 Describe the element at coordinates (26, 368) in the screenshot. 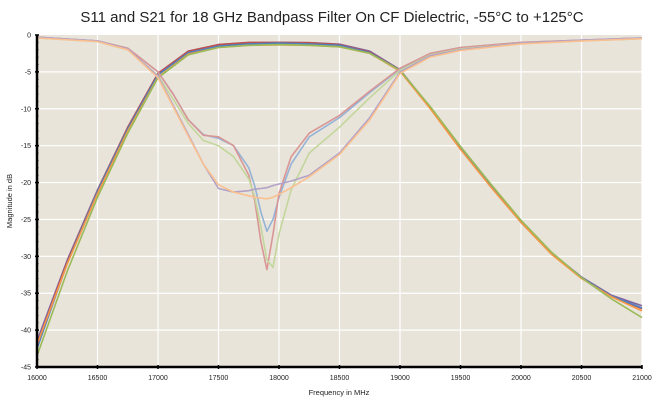

I see `y-tick-label: -45` at that location.